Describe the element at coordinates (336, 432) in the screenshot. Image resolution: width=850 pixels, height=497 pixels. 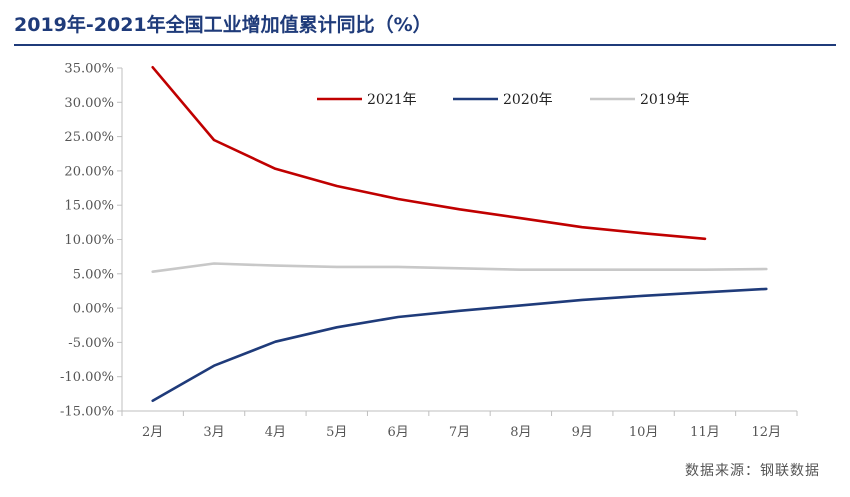
I see `x-tick-label: 5月` at that location.